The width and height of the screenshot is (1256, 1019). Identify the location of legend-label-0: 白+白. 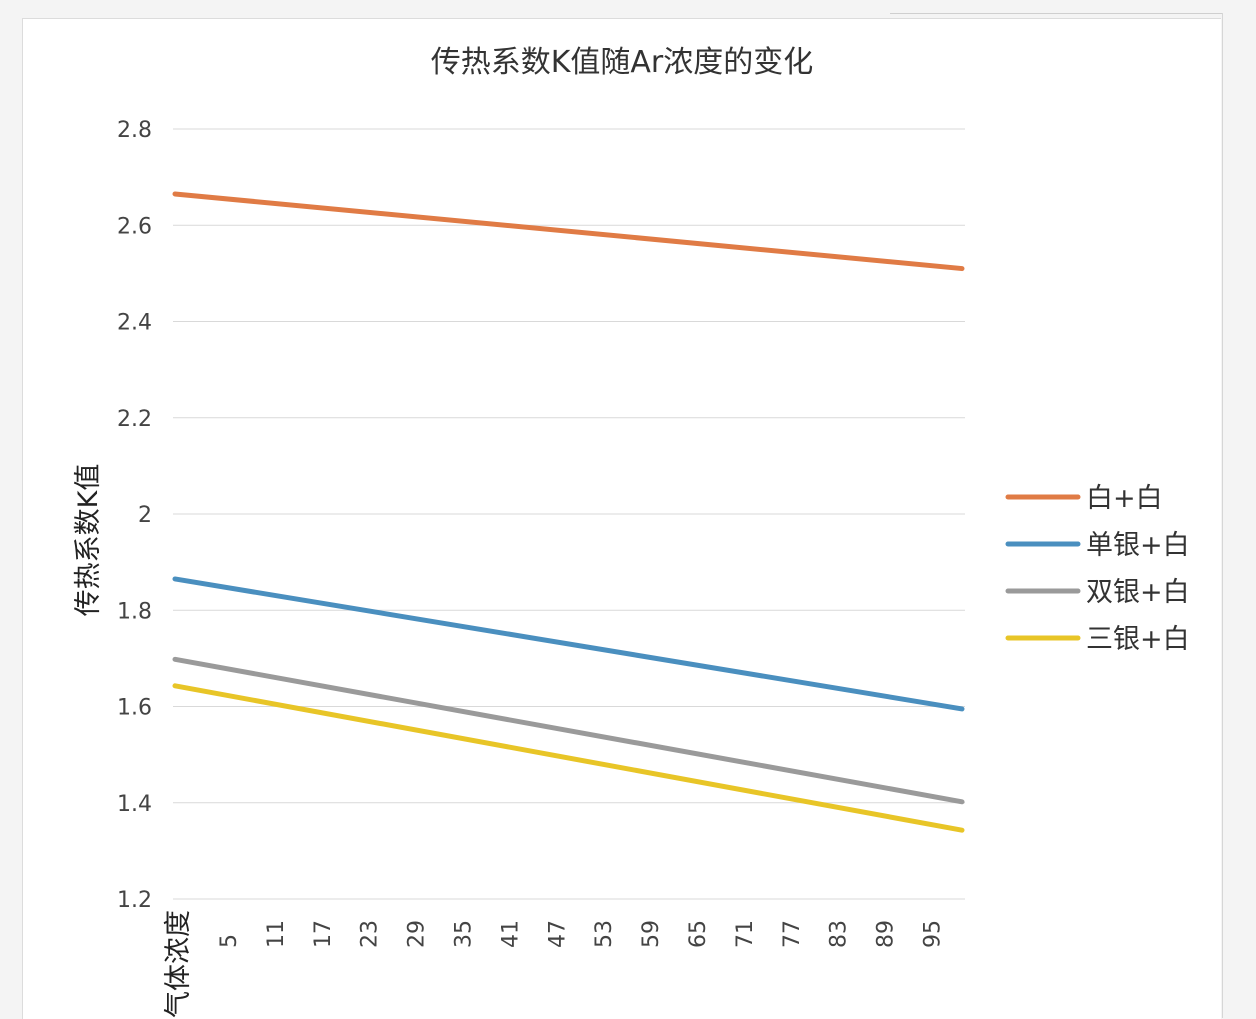
(1124, 498).